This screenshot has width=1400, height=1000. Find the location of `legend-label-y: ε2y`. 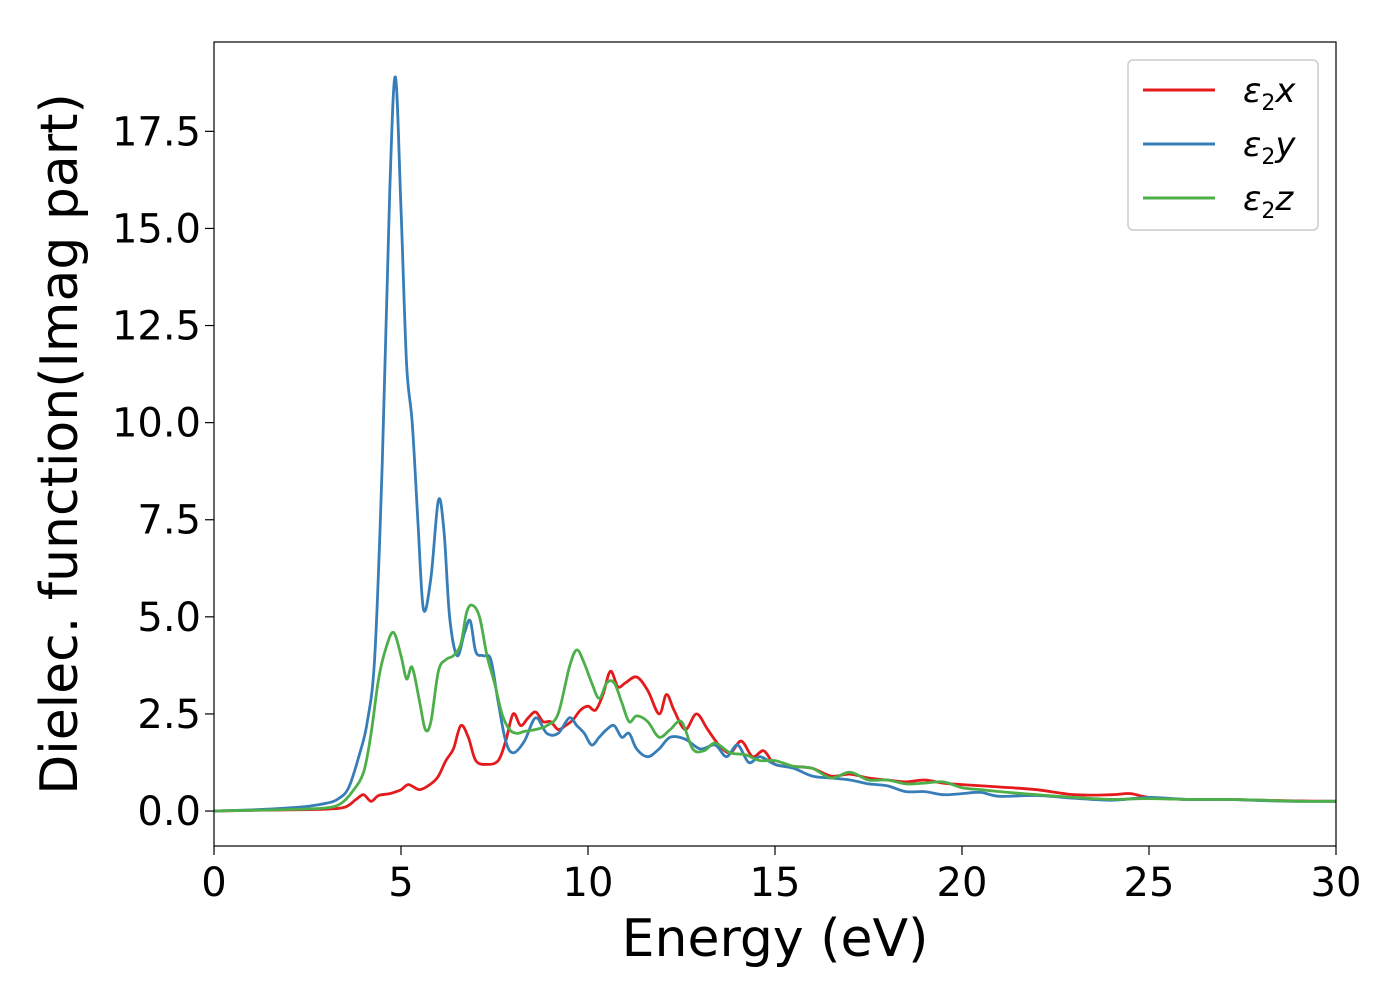

legend-label-y: ε2y is located at coordinates (1269, 147).